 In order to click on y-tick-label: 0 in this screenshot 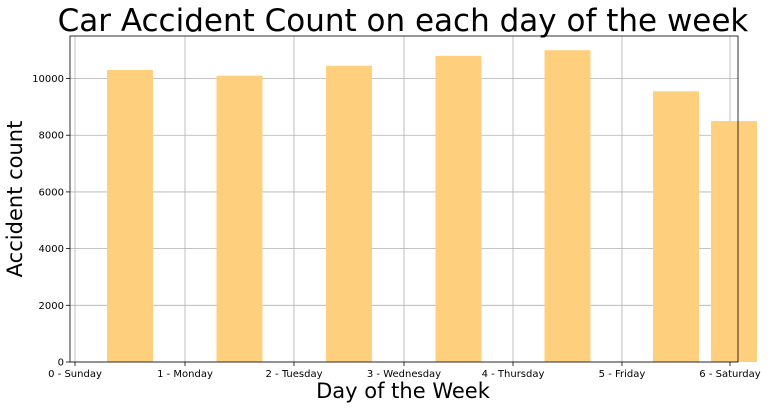, I will do `click(61, 363)`.